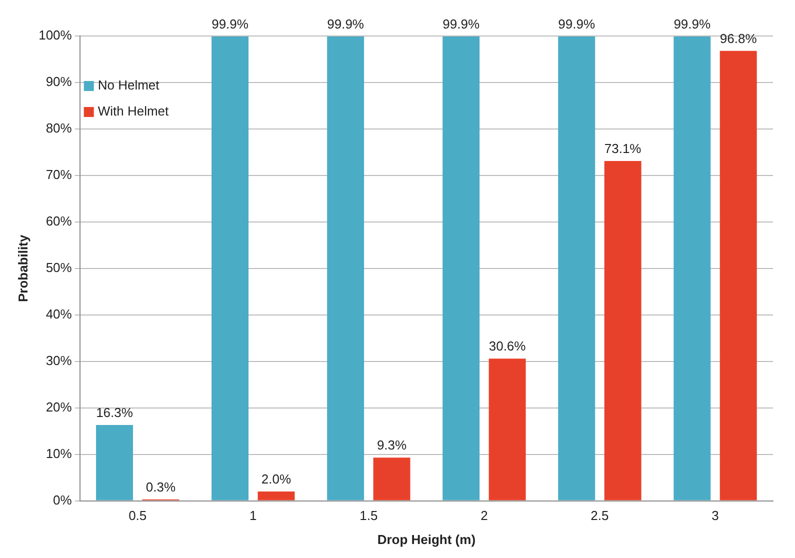 The width and height of the screenshot is (795, 558). What do you see at coordinates (134, 111) in the screenshot?
I see `legend-label: With Helmet` at bounding box center [134, 111].